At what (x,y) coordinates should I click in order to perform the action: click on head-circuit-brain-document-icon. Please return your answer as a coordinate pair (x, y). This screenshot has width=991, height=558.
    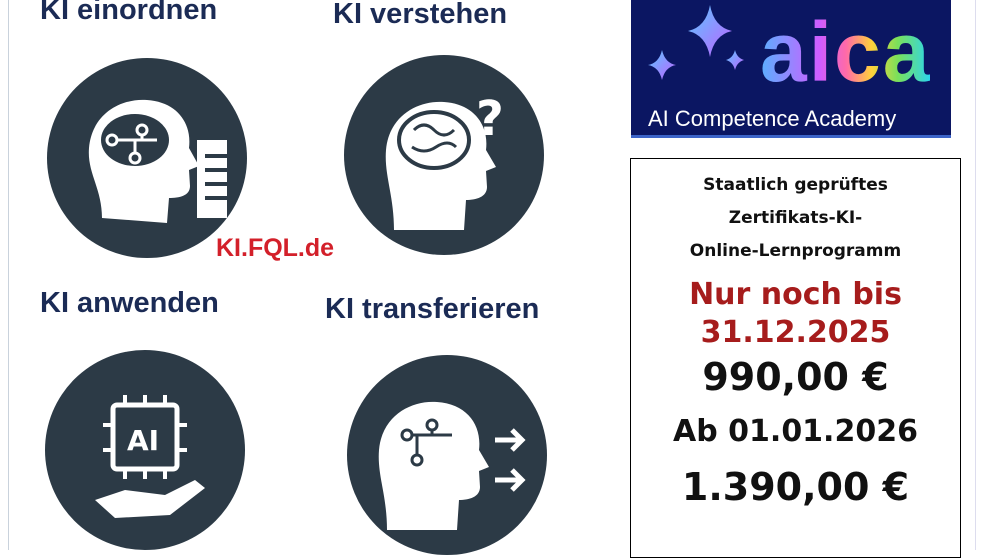
    Looking at the image, I should click on (147, 158).